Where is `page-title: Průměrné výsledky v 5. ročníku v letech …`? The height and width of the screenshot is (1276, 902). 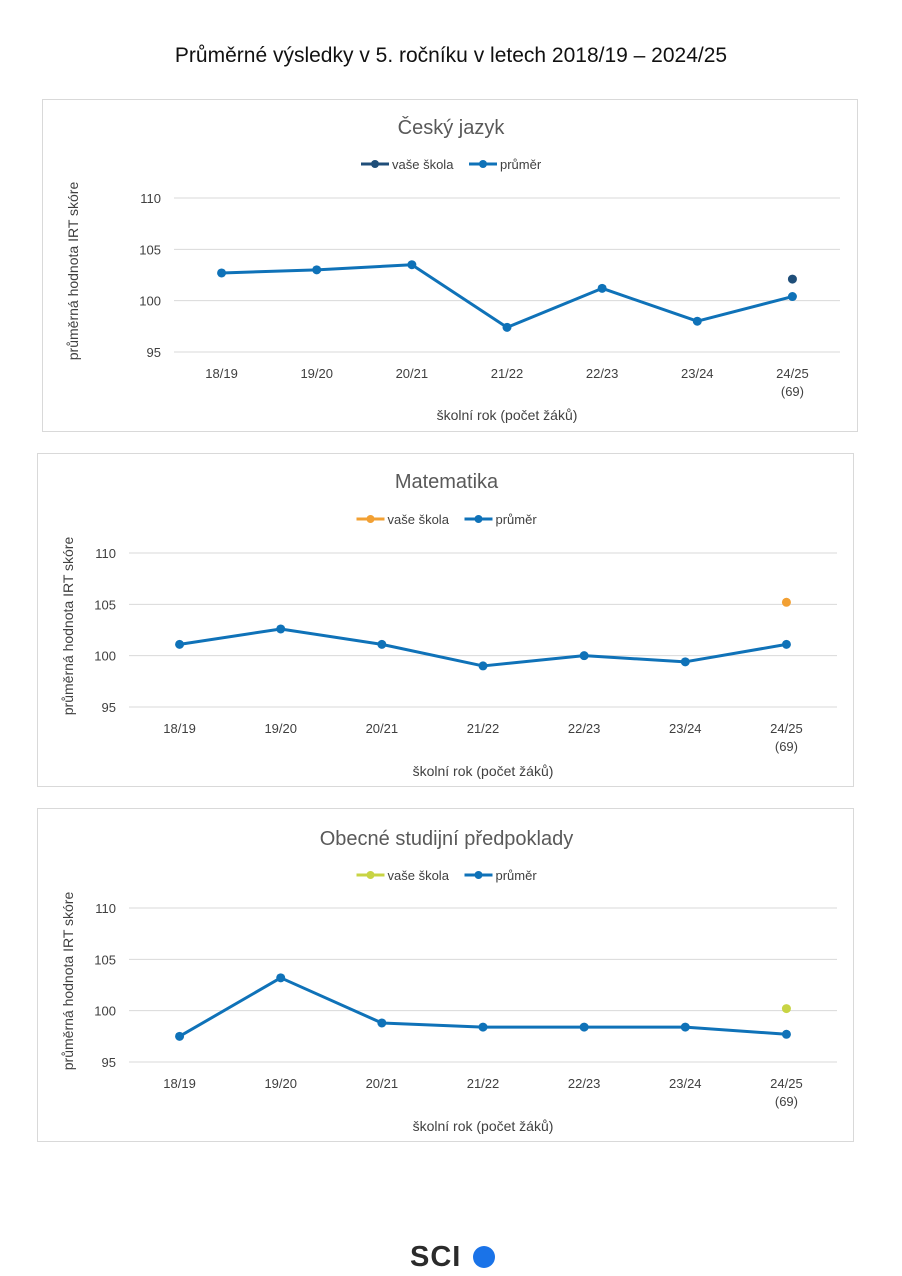 page-title: Průměrné výsledky v 5. ročníku v letech … is located at coordinates (451, 55).